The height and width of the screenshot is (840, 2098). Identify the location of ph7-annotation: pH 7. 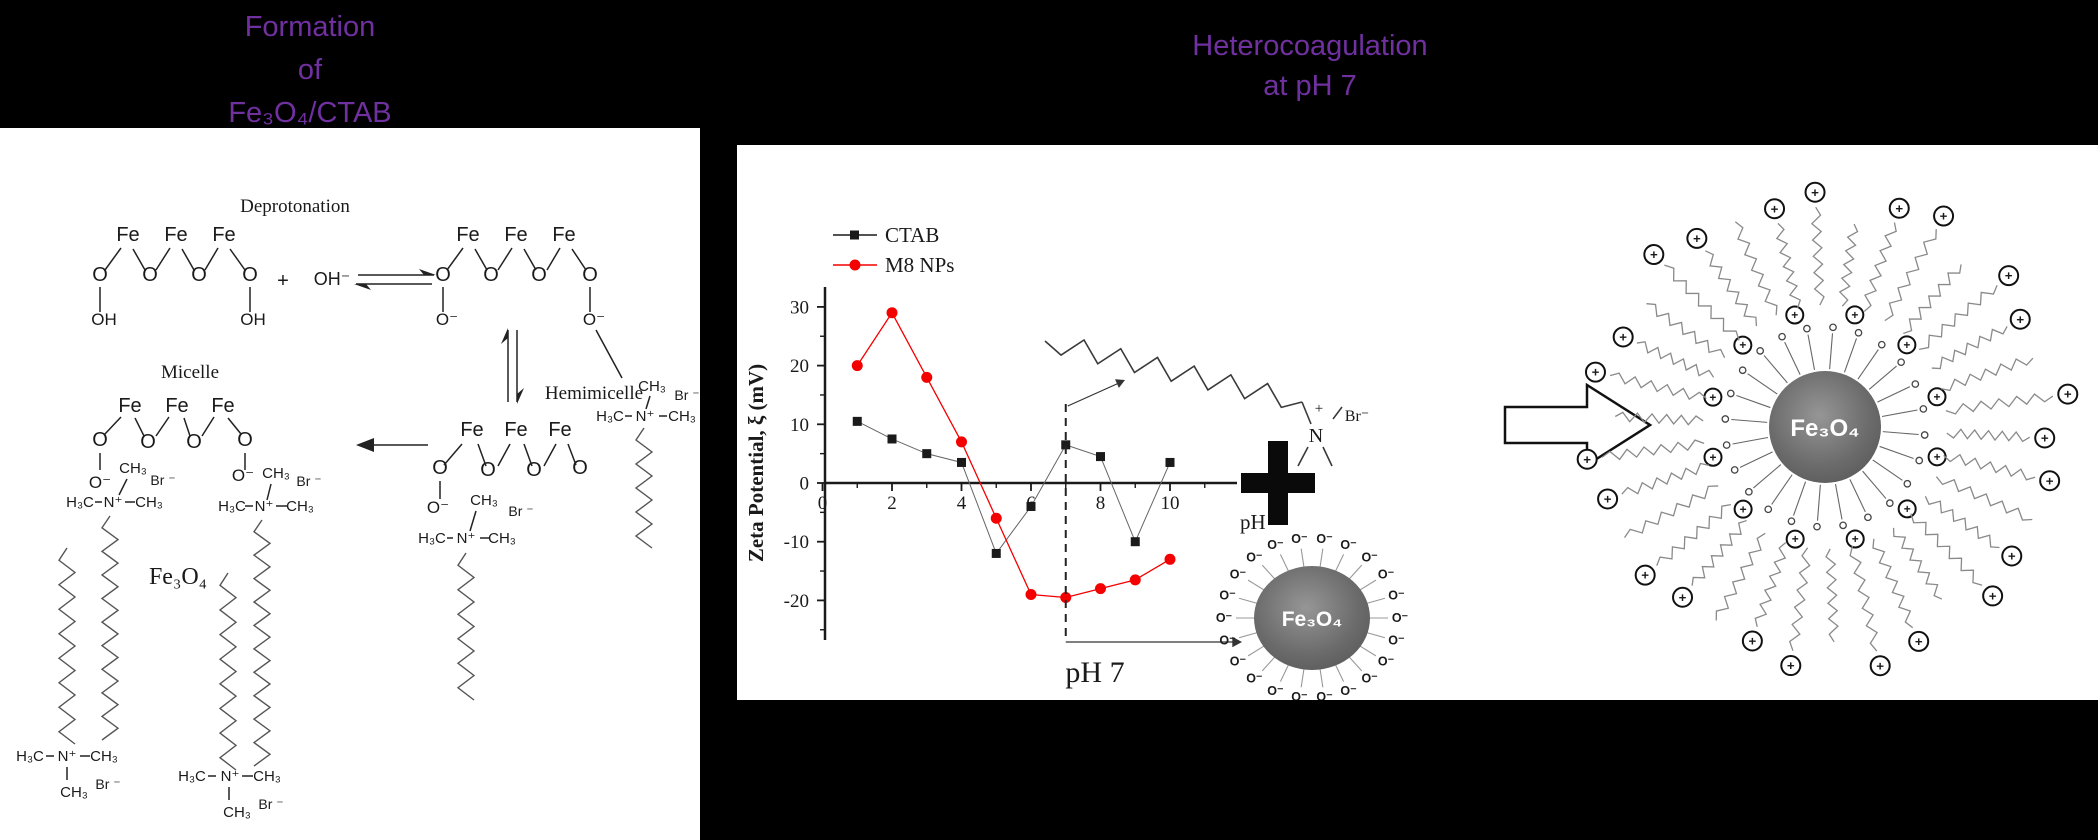
(1153, 534).